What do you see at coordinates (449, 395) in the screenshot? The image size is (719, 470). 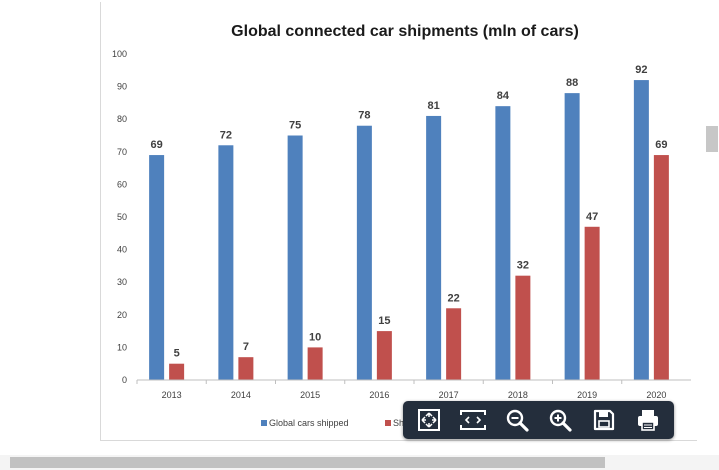 I see `x-tick-label: 2017` at bounding box center [449, 395].